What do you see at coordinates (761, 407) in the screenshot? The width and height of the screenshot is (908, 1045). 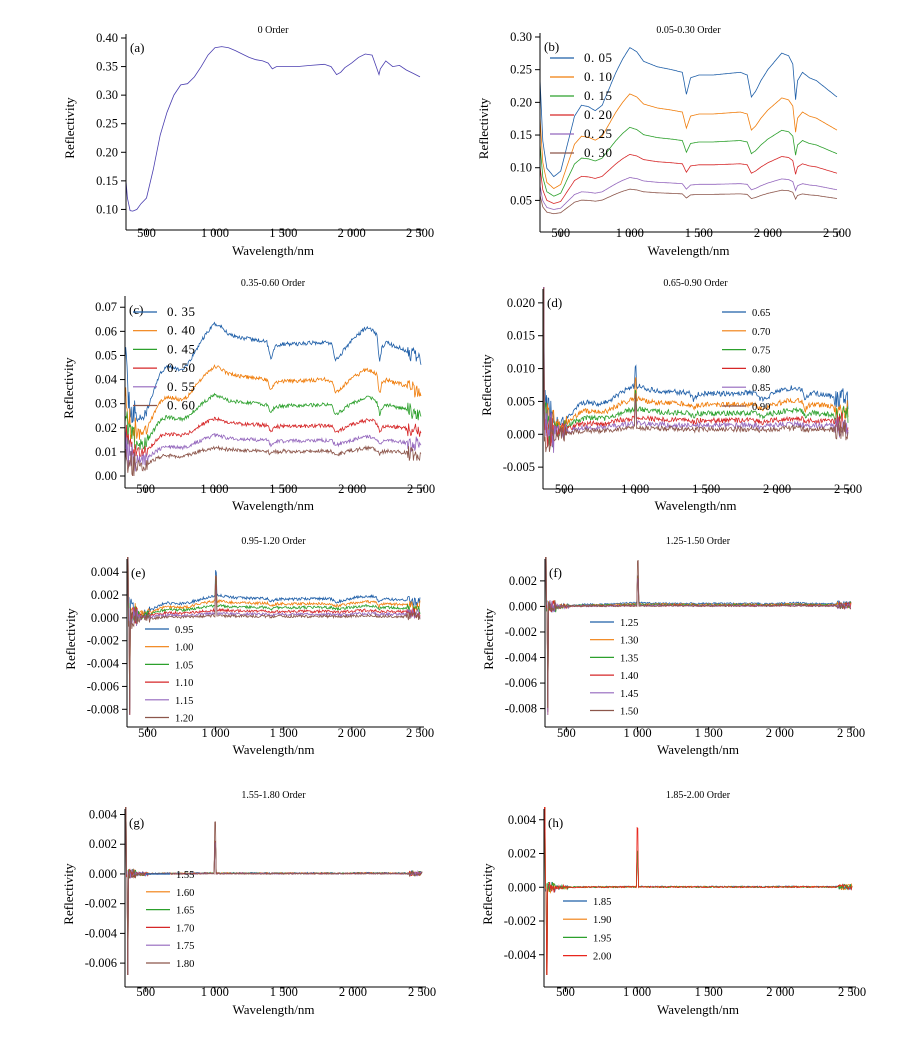 I see `legend-label: 0.90` at bounding box center [761, 407].